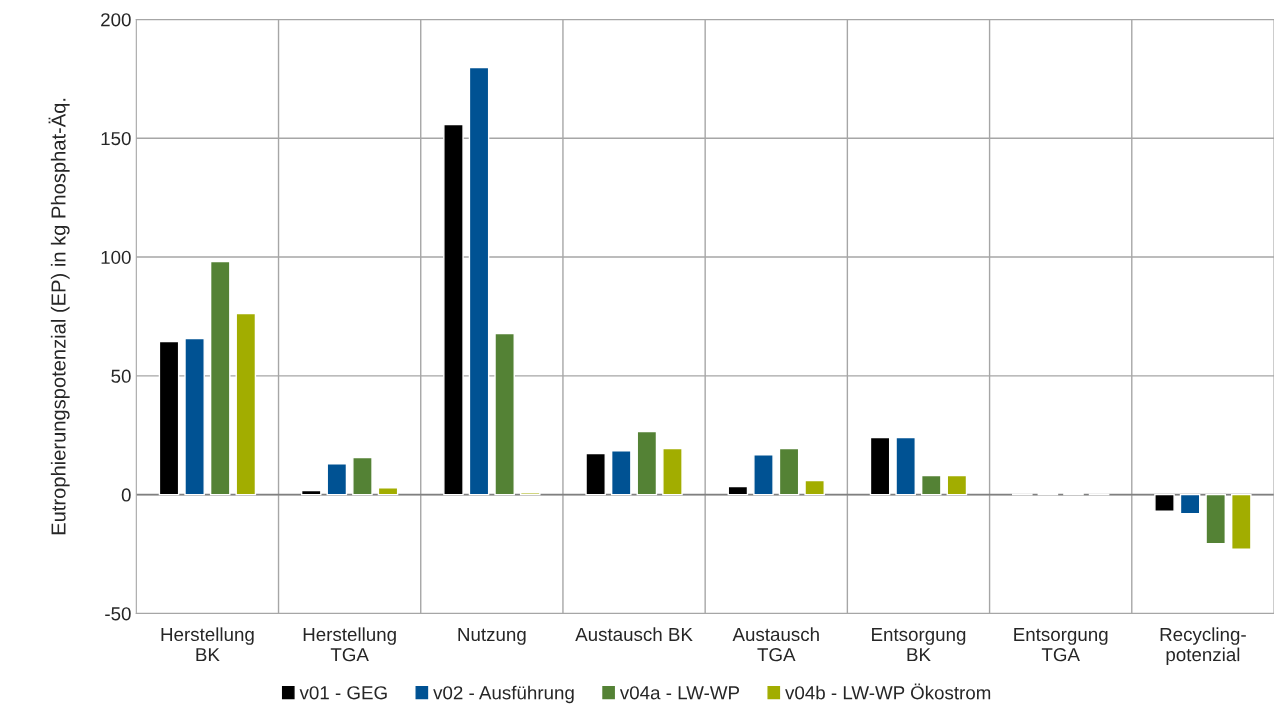  I want to click on x-tick-label: Austausch TGA, so click(775, 644).